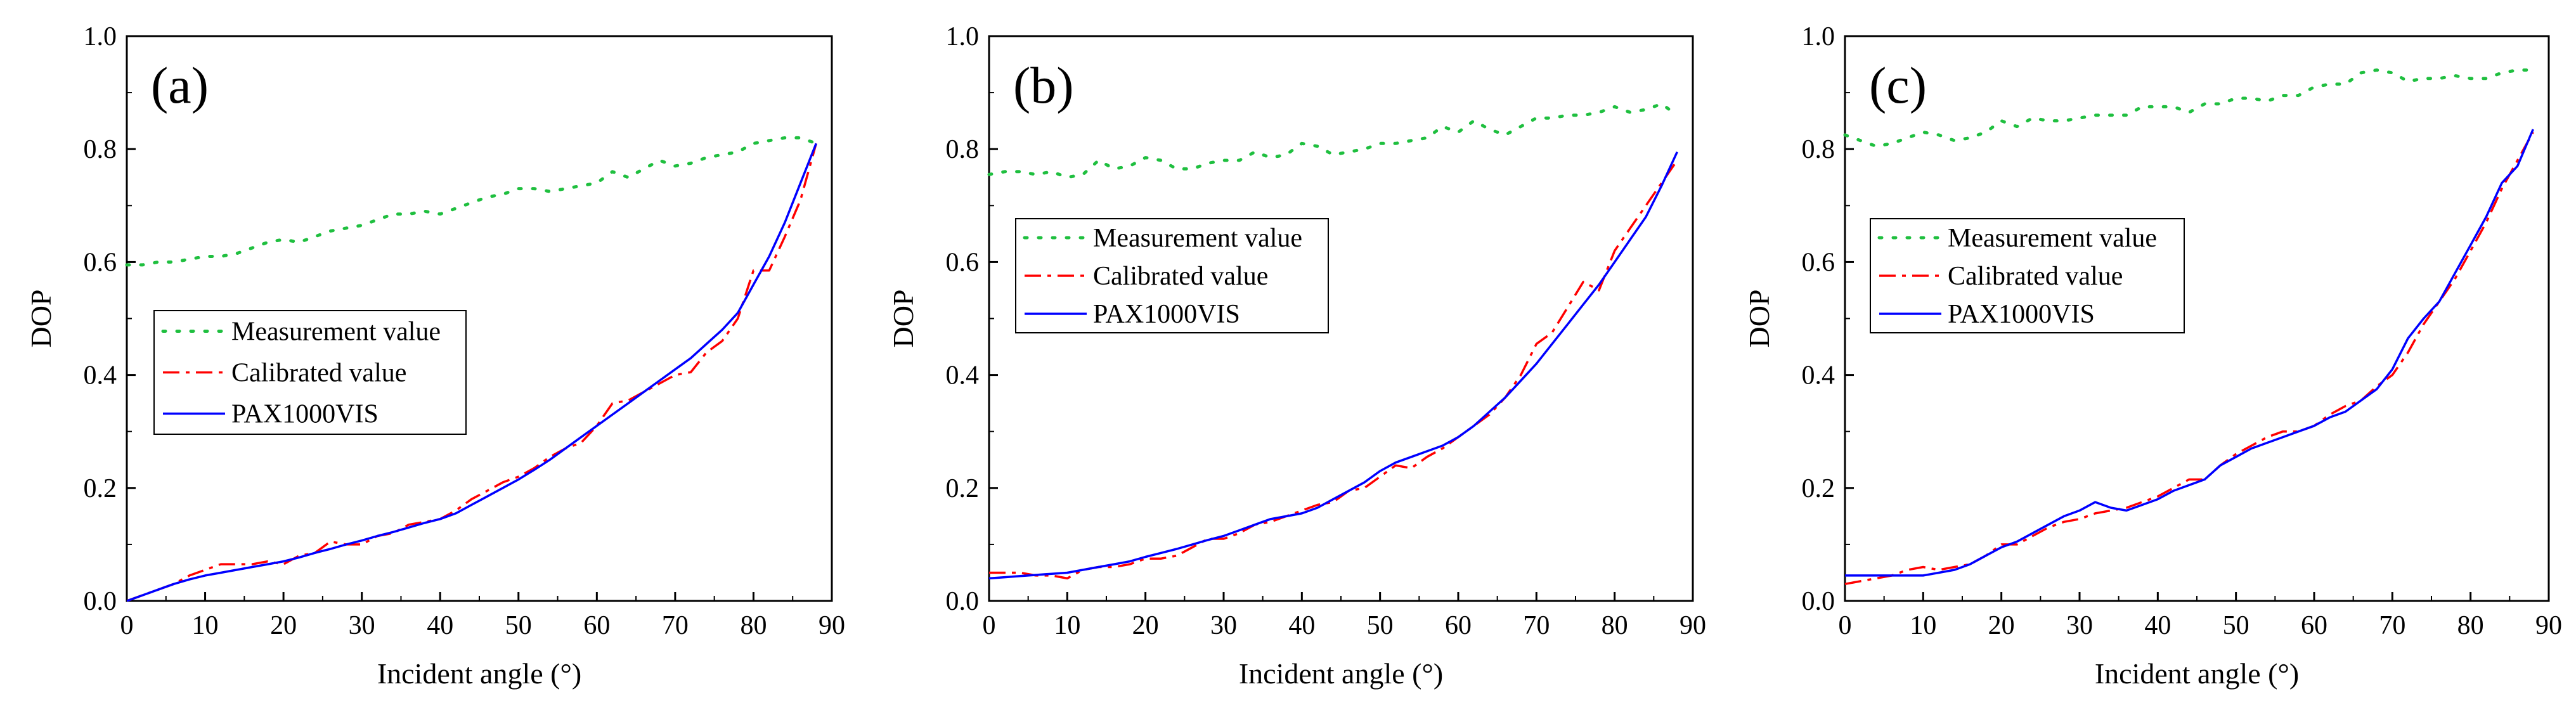 The image size is (2576, 722). I want to click on panel-label: (a), so click(180, 85).